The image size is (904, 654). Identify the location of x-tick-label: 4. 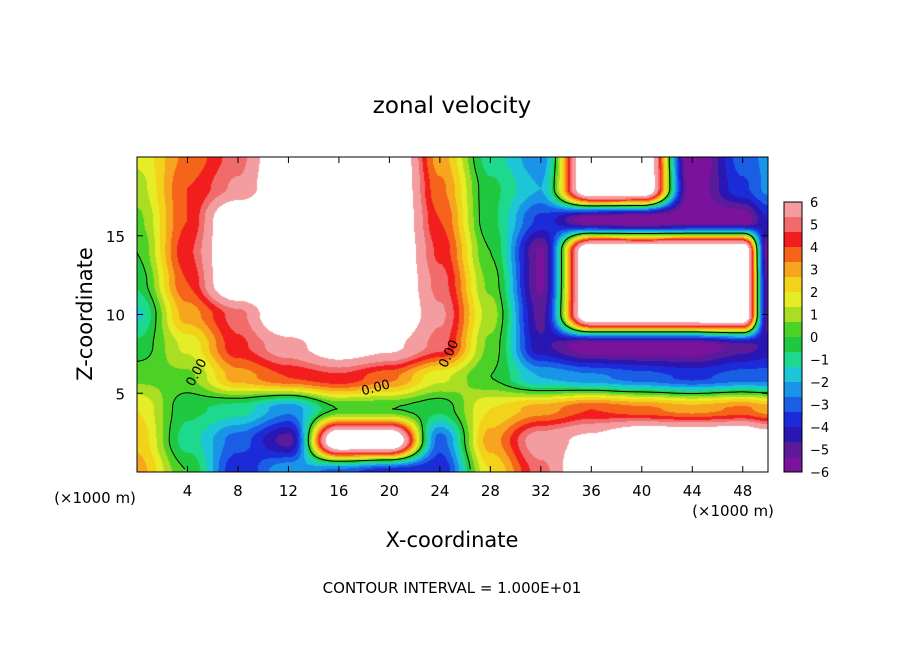
(188, 491).